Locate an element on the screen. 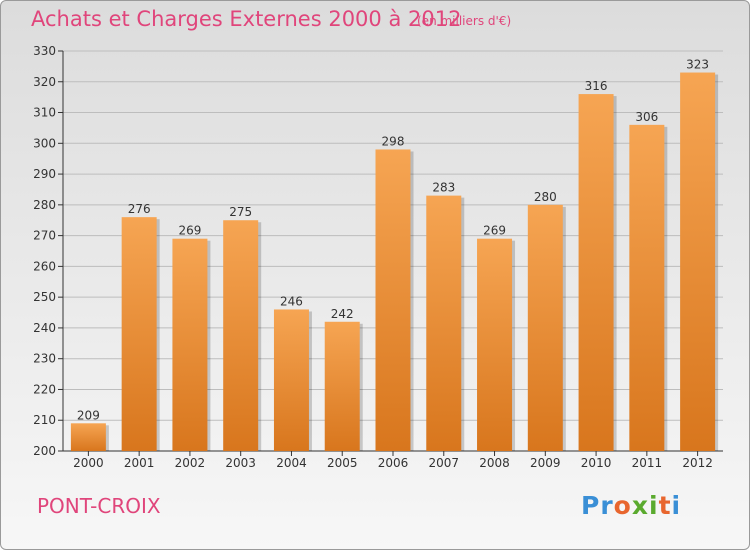  x-tick-label: 2006 is located at coordinates (393, 463).